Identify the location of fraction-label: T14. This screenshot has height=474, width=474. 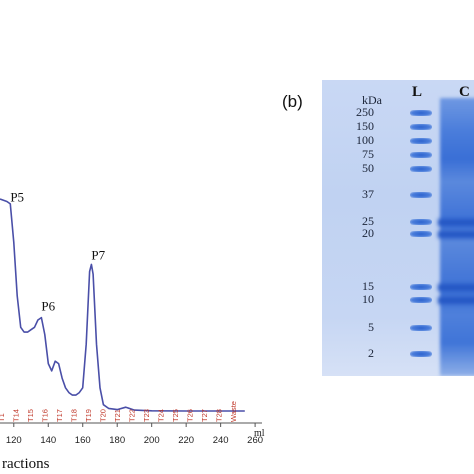
(16, 415).